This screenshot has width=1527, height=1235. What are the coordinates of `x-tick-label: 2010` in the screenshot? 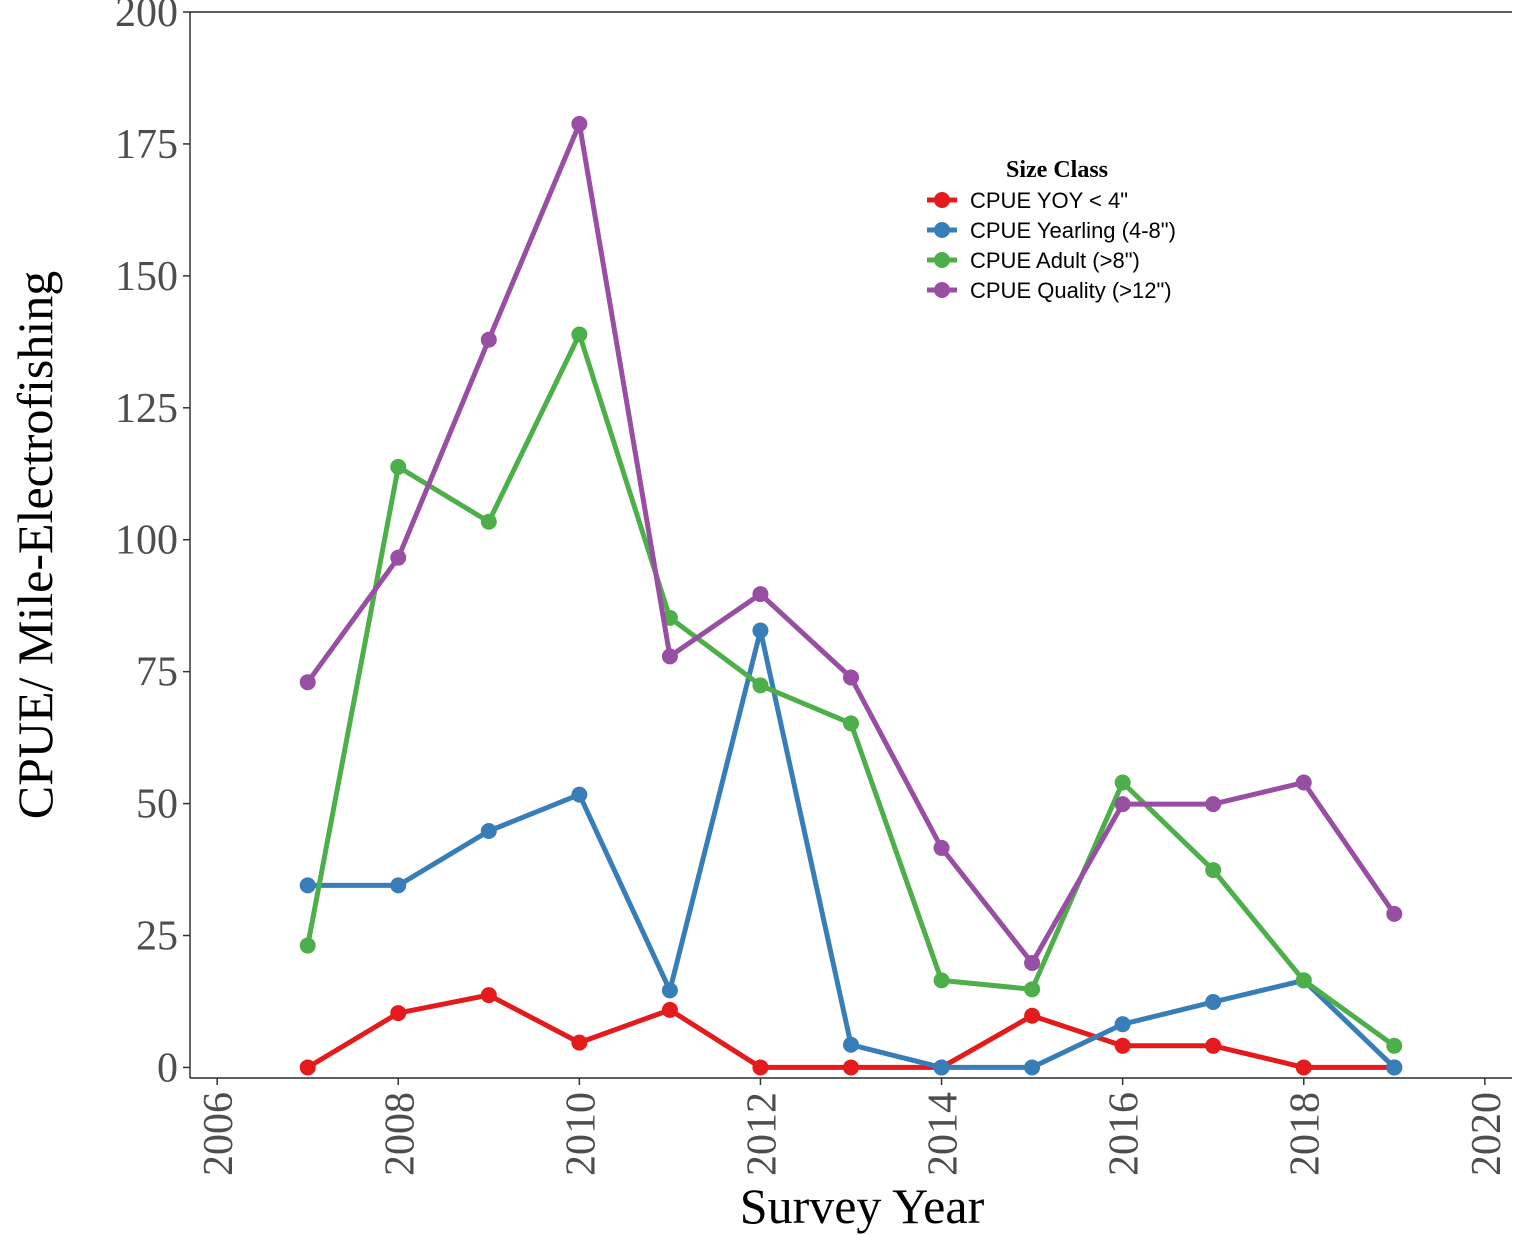 It's located at (581, 1134).